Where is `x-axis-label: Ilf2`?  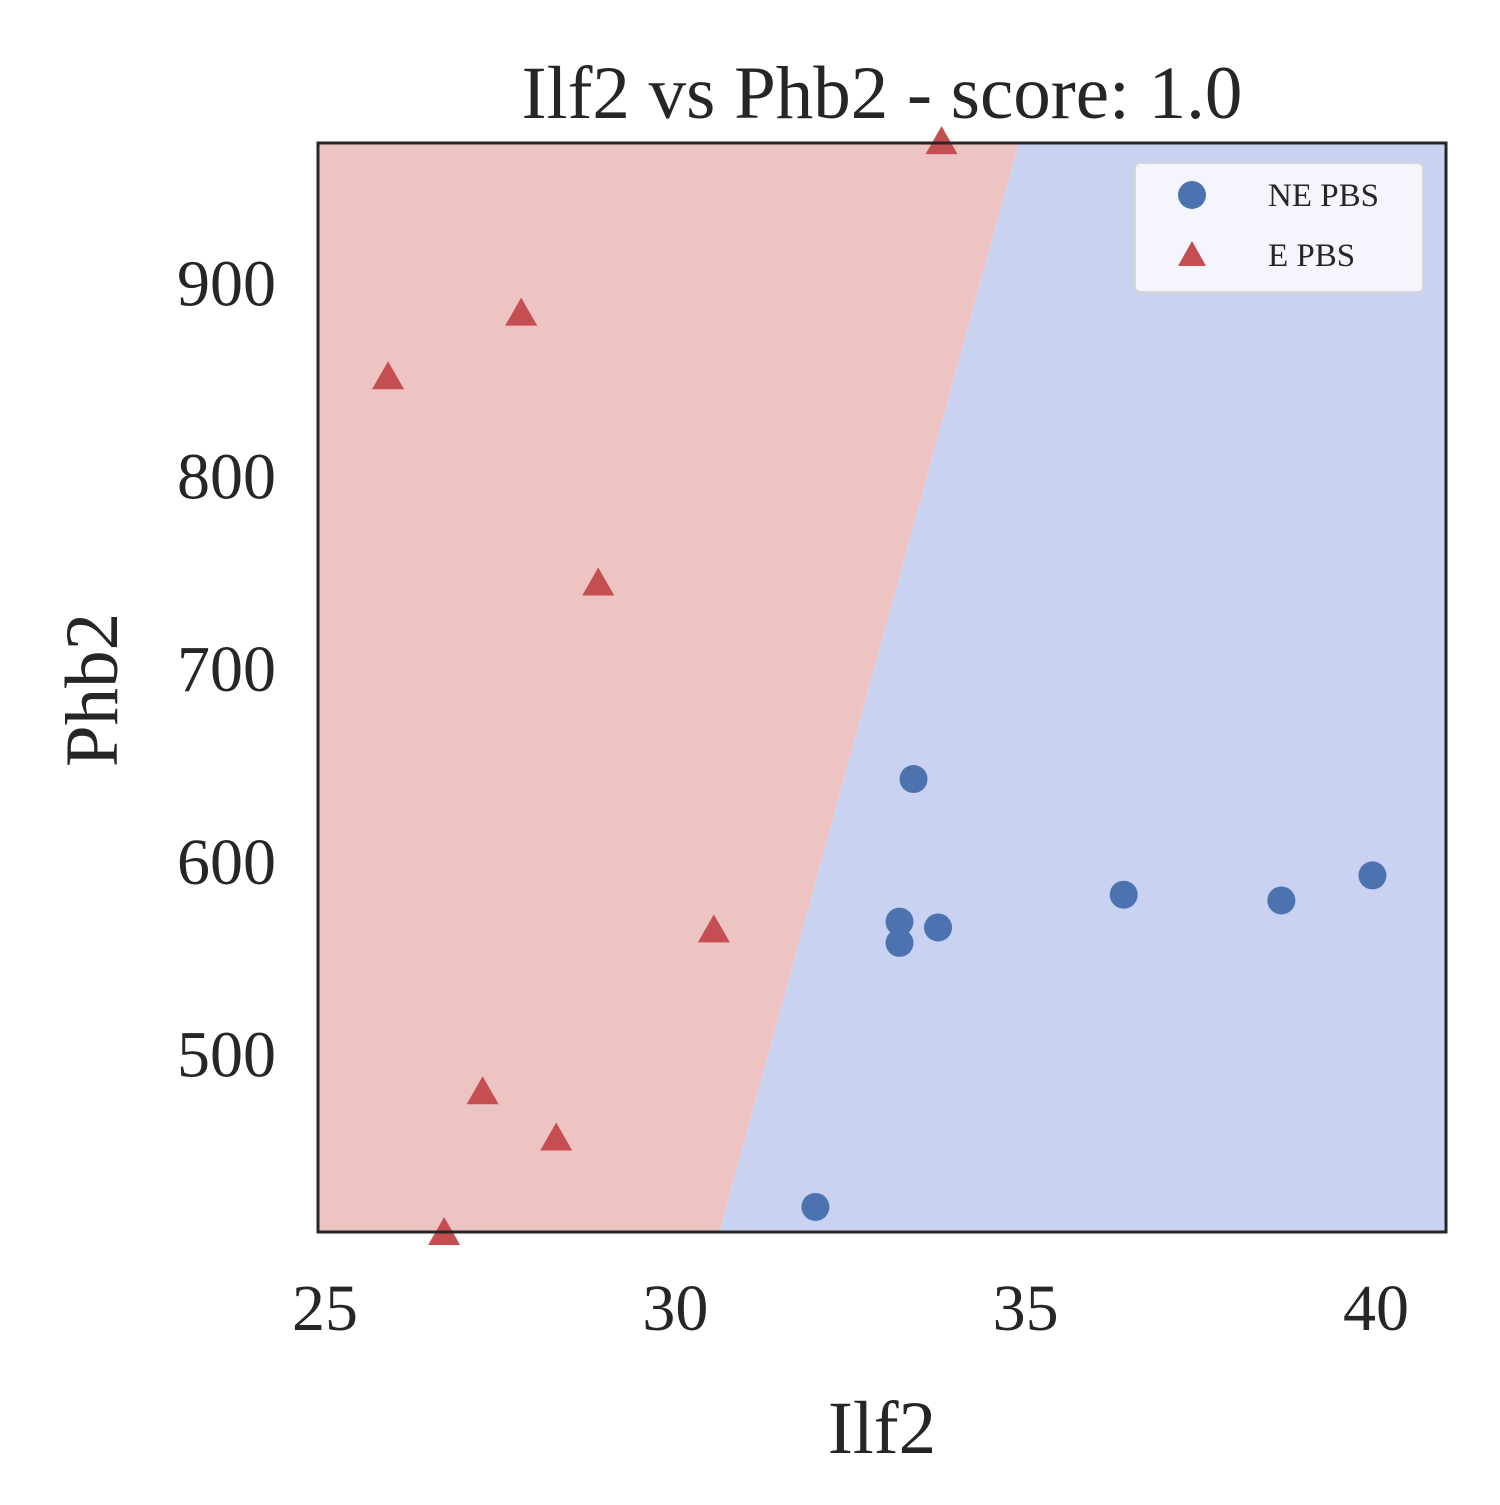
x-axis-label: Ilf2 is located at coordinates (882, 1428).